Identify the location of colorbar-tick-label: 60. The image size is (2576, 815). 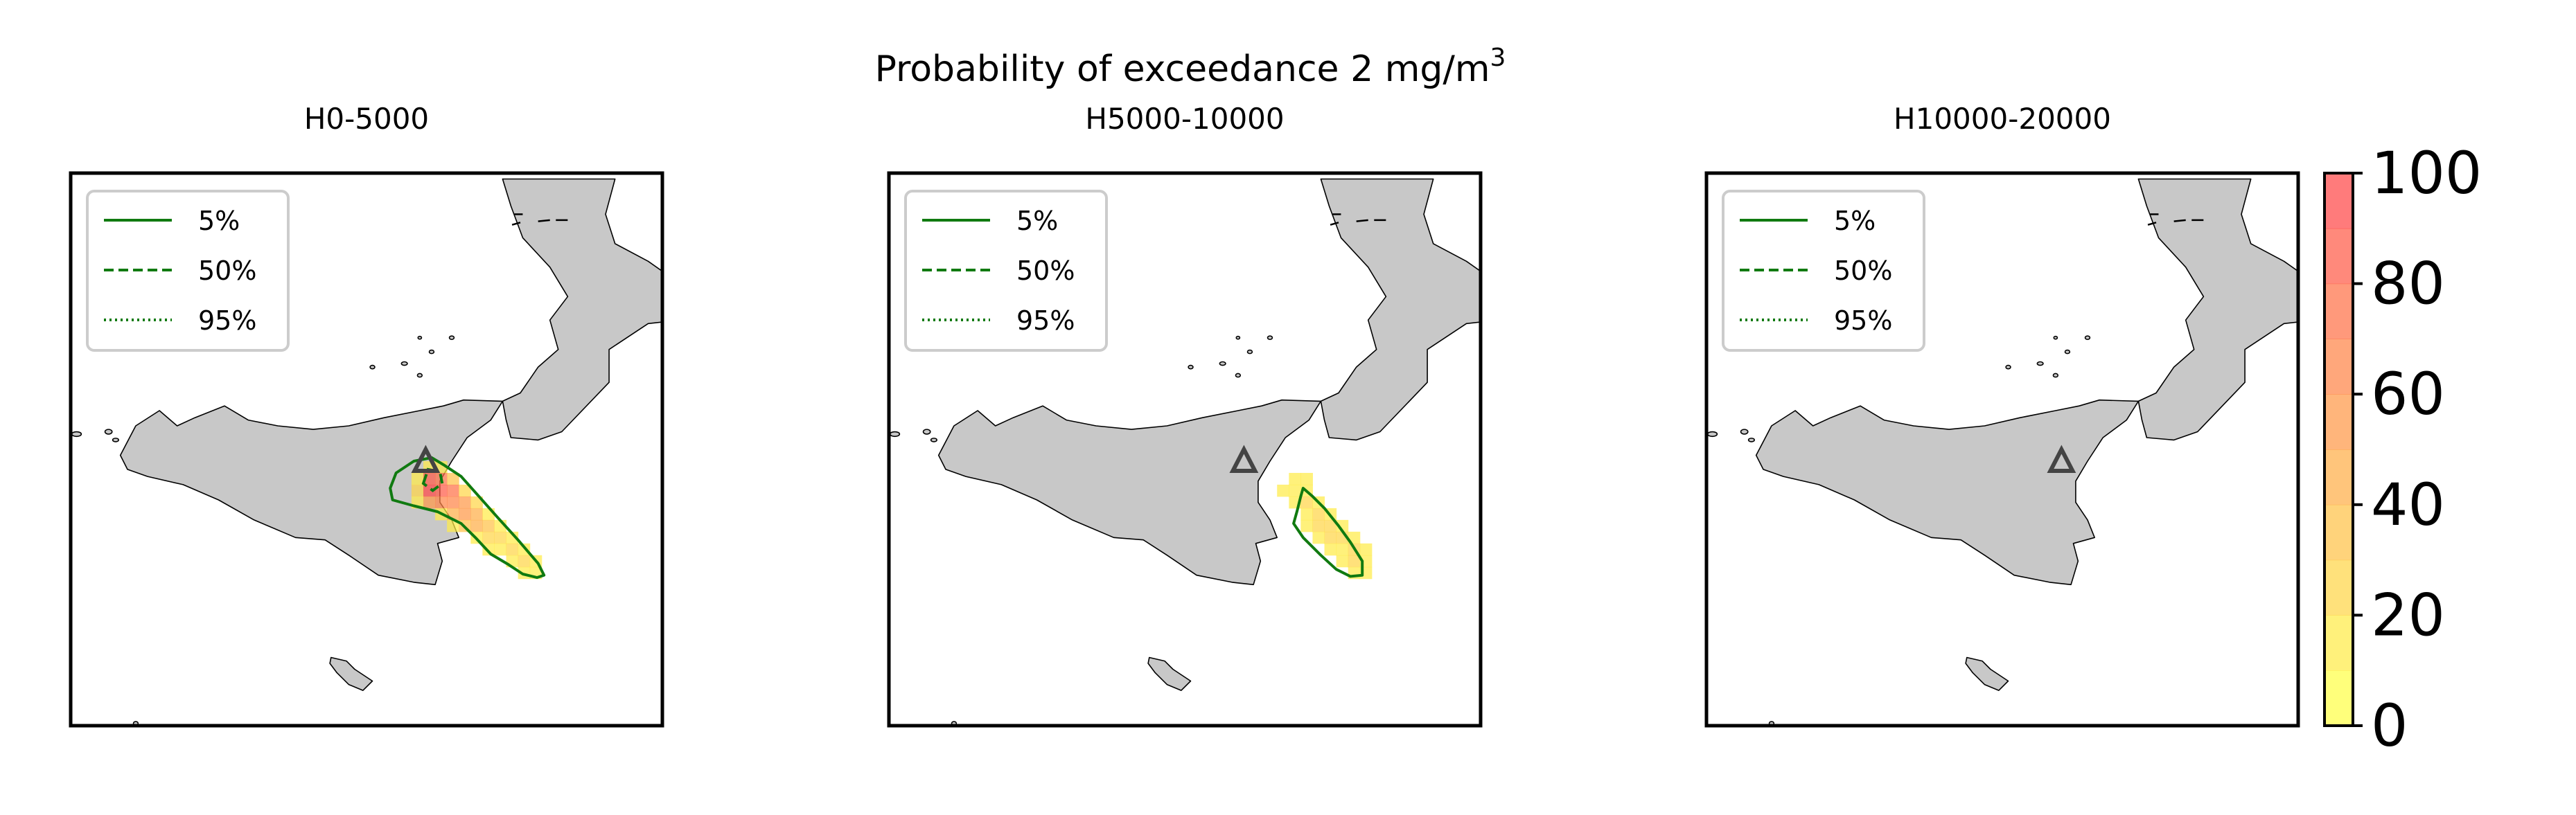
(2408, 394).